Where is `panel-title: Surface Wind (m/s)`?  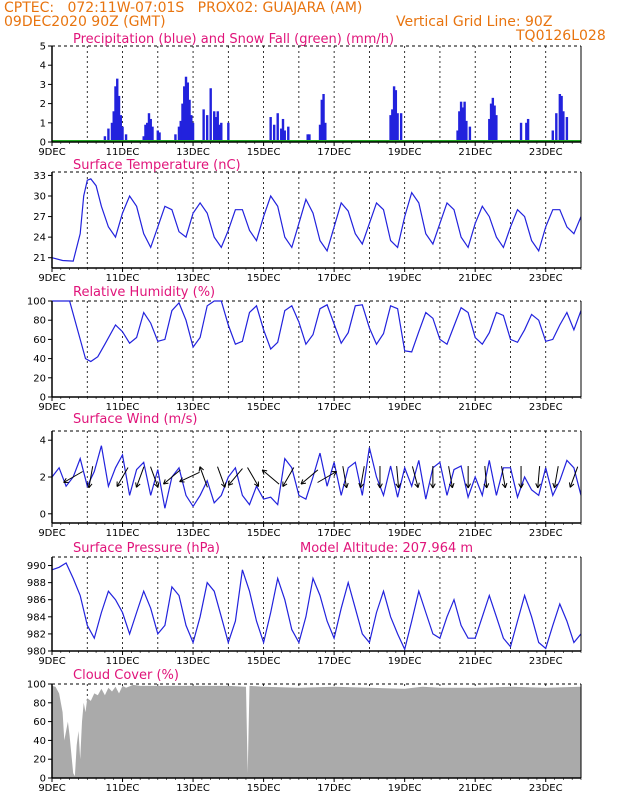 panel-title: Surface Wind (m/s) is located at coordinates (135, 419).